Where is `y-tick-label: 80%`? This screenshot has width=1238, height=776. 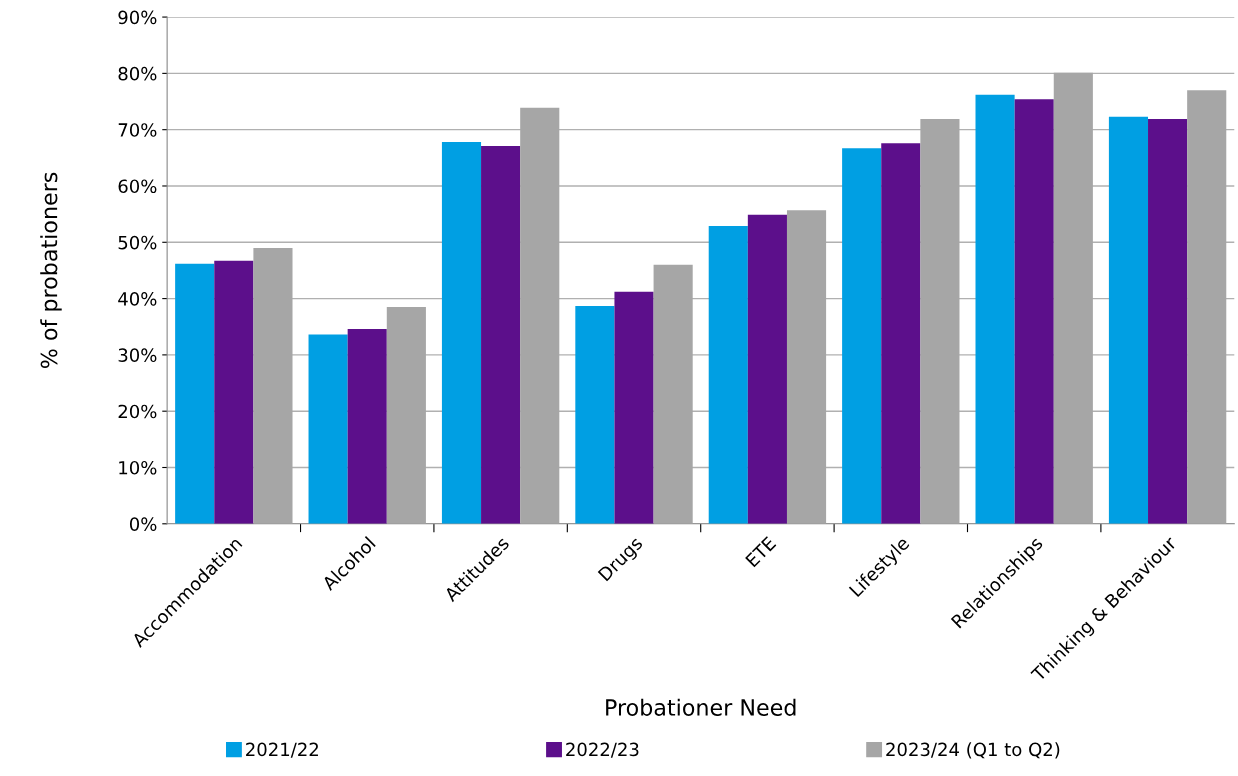
y-tick-label: 80% is located at coordinates (137, 73).